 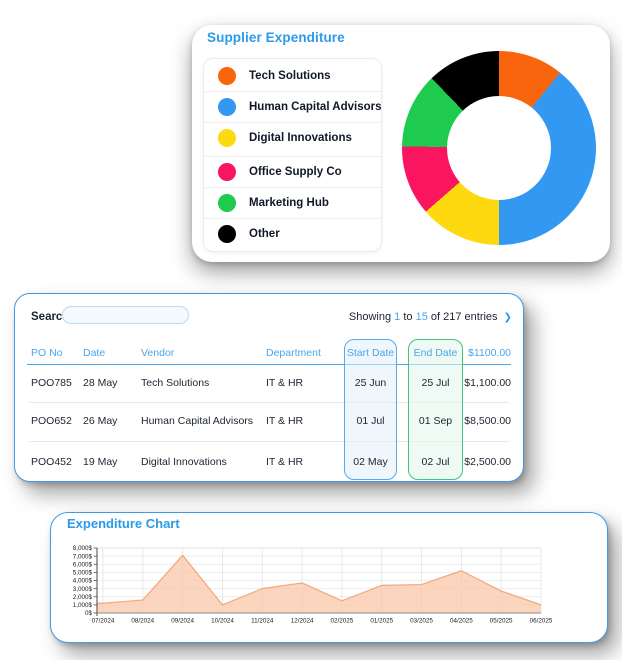 I want to click on x-axis-tick-label: 05/2025, so click(x=501, y=621).